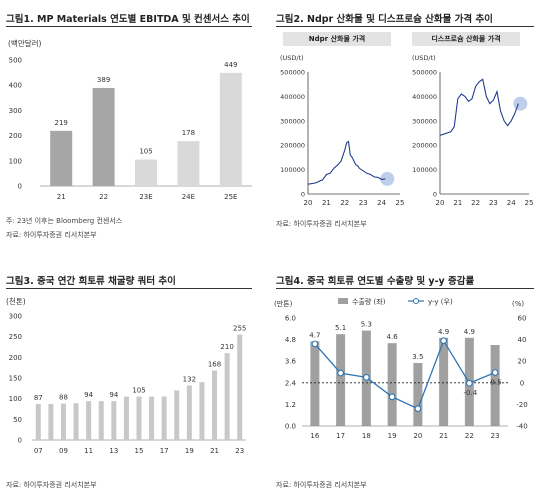 Image resolution: width=540 pixels, height=501 pixels. I want to click on fig2-title-rule, so click(405, 26).